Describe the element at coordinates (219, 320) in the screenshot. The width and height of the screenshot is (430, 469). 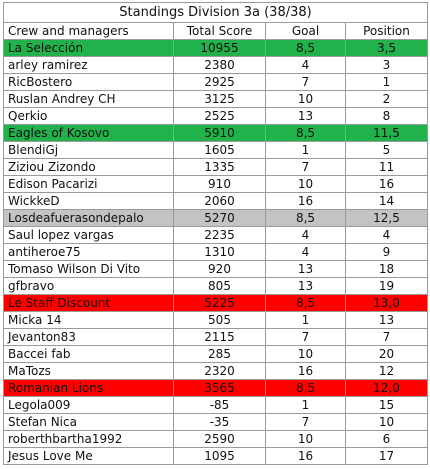
I see `cell: 505` at that location.